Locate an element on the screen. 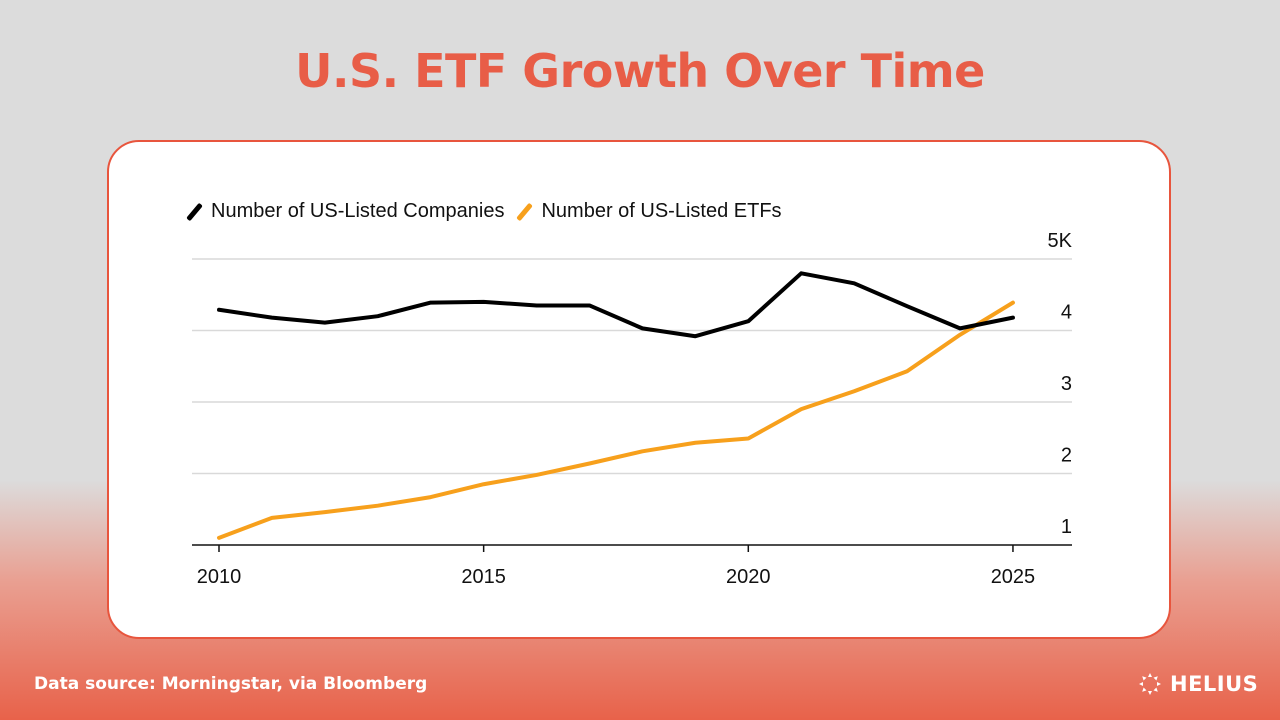 This screenshot has height=720, width=1280. x-tick-label: 2015 is located at coordinates (483, 577).